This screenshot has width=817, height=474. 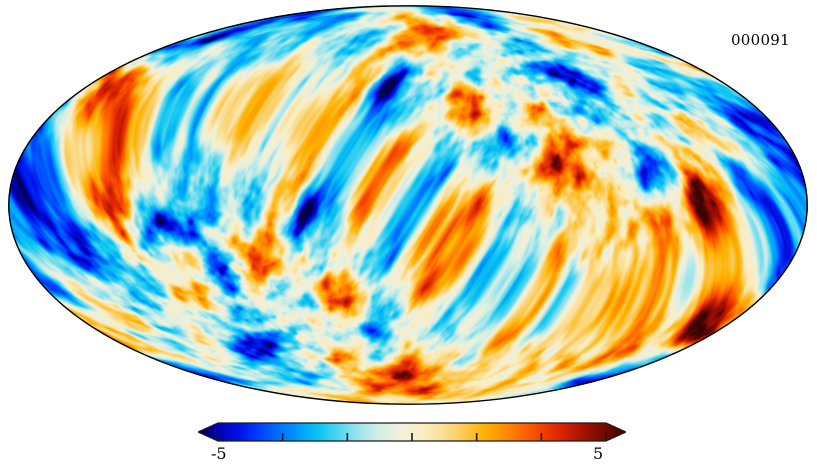 I want to click on colorbar-scale, so click(x=412, y=432).